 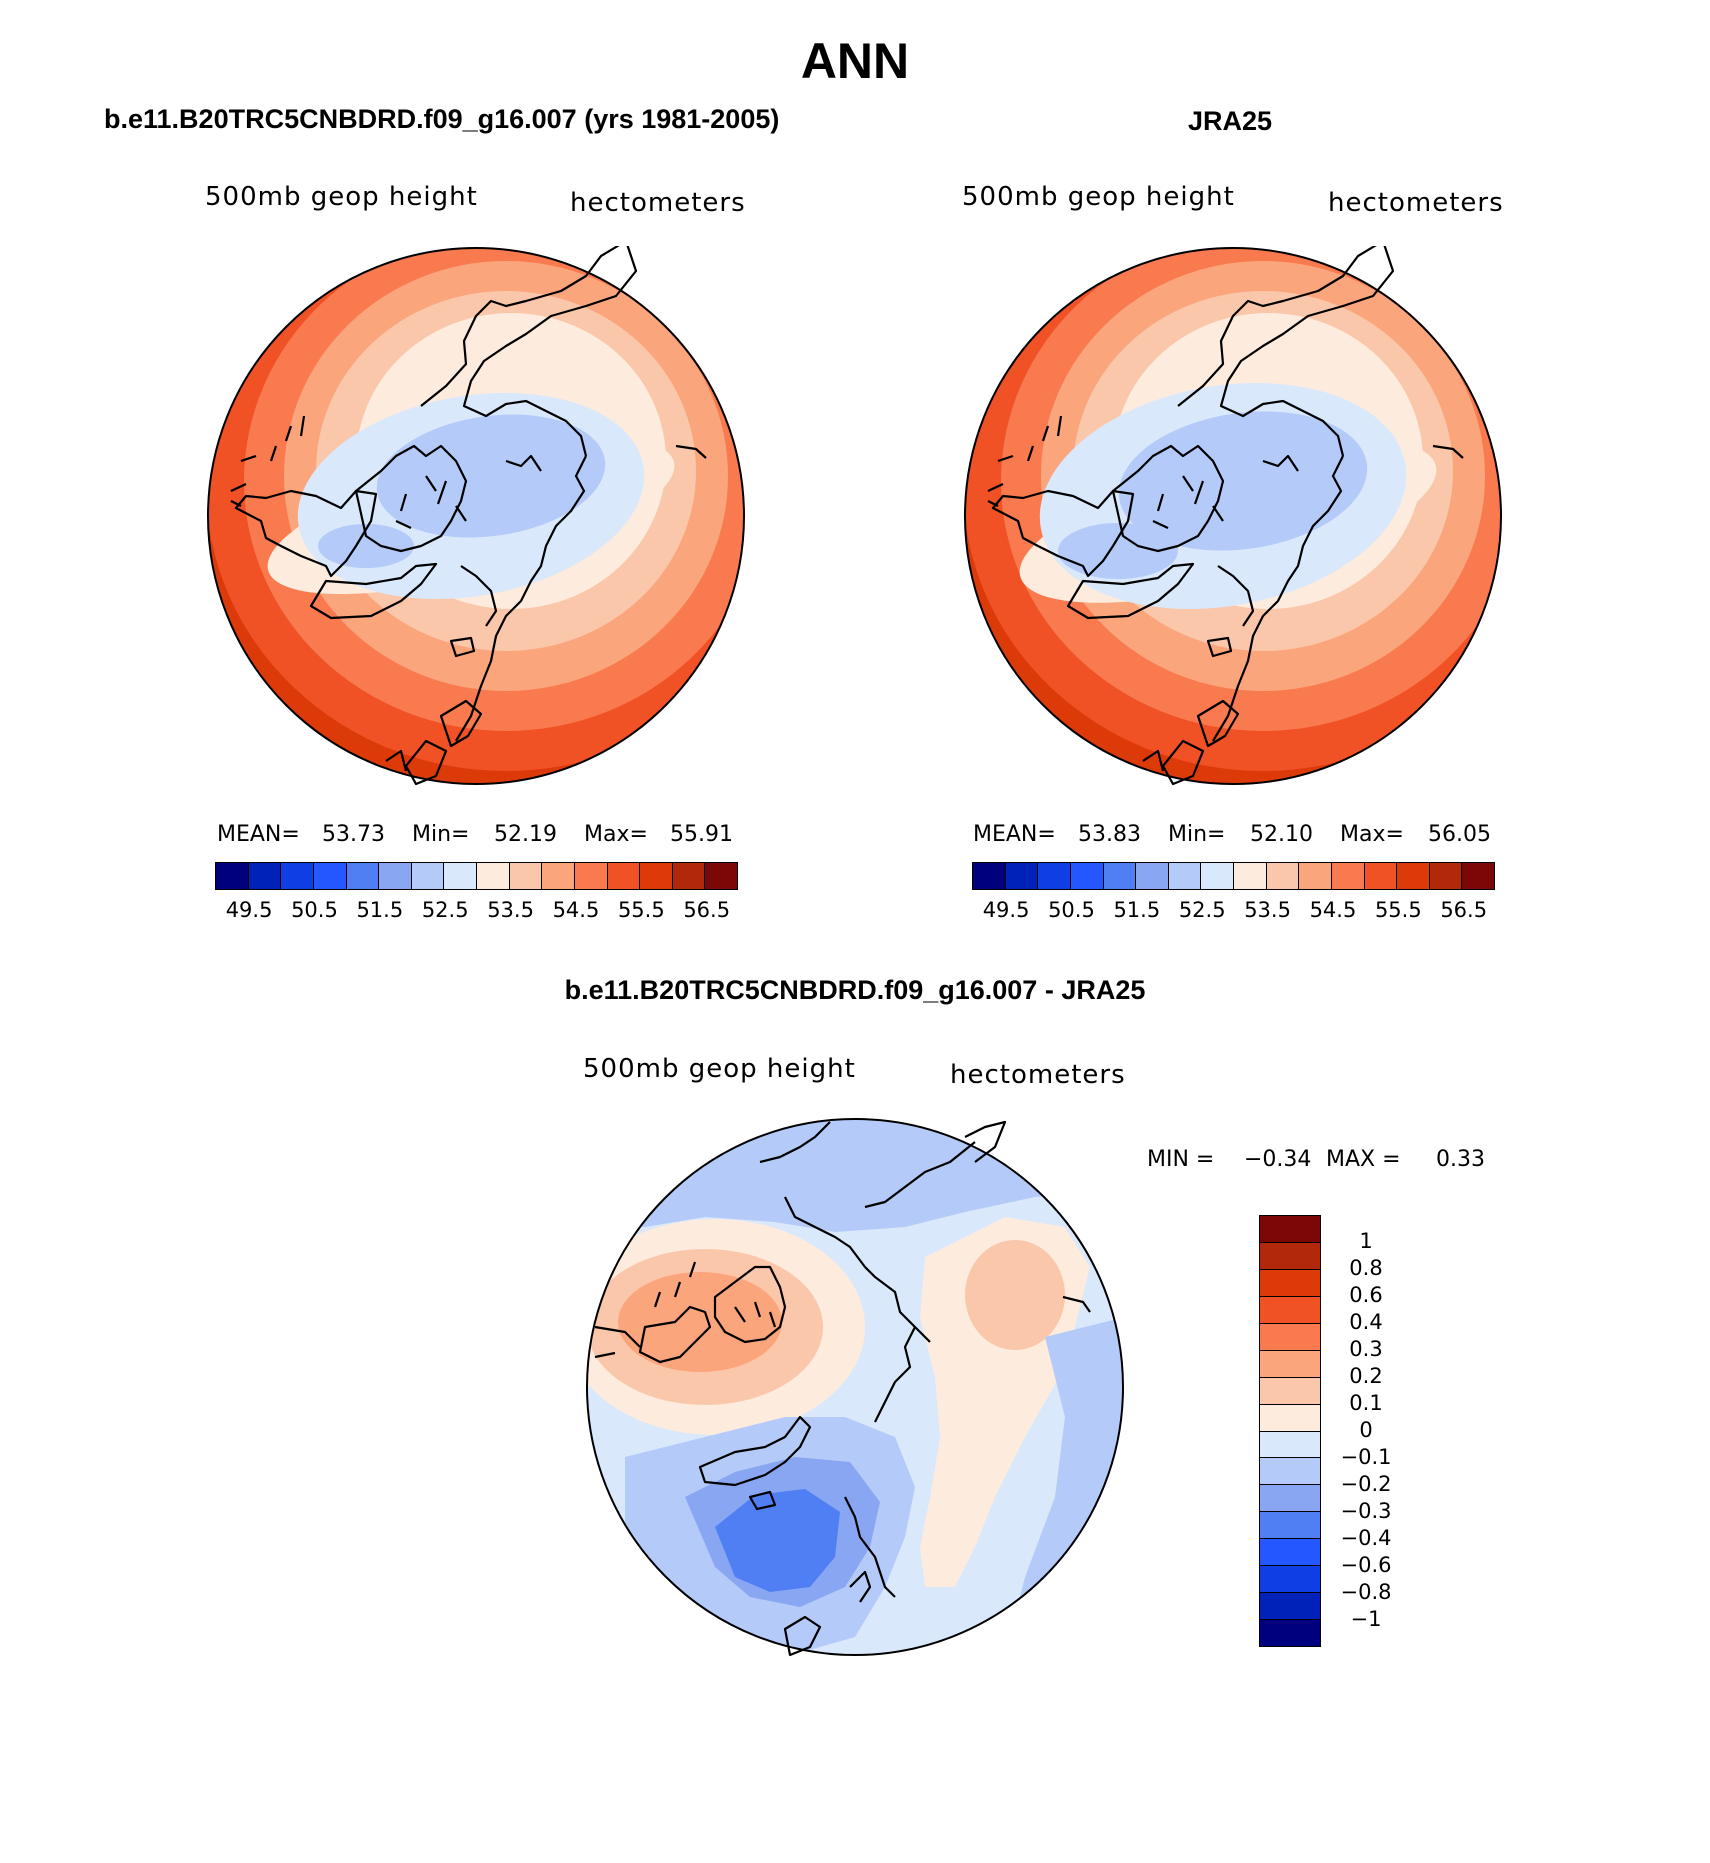 I want to click on panel-diff-variable: 500mb geop height, so click(x=719, y=1069).